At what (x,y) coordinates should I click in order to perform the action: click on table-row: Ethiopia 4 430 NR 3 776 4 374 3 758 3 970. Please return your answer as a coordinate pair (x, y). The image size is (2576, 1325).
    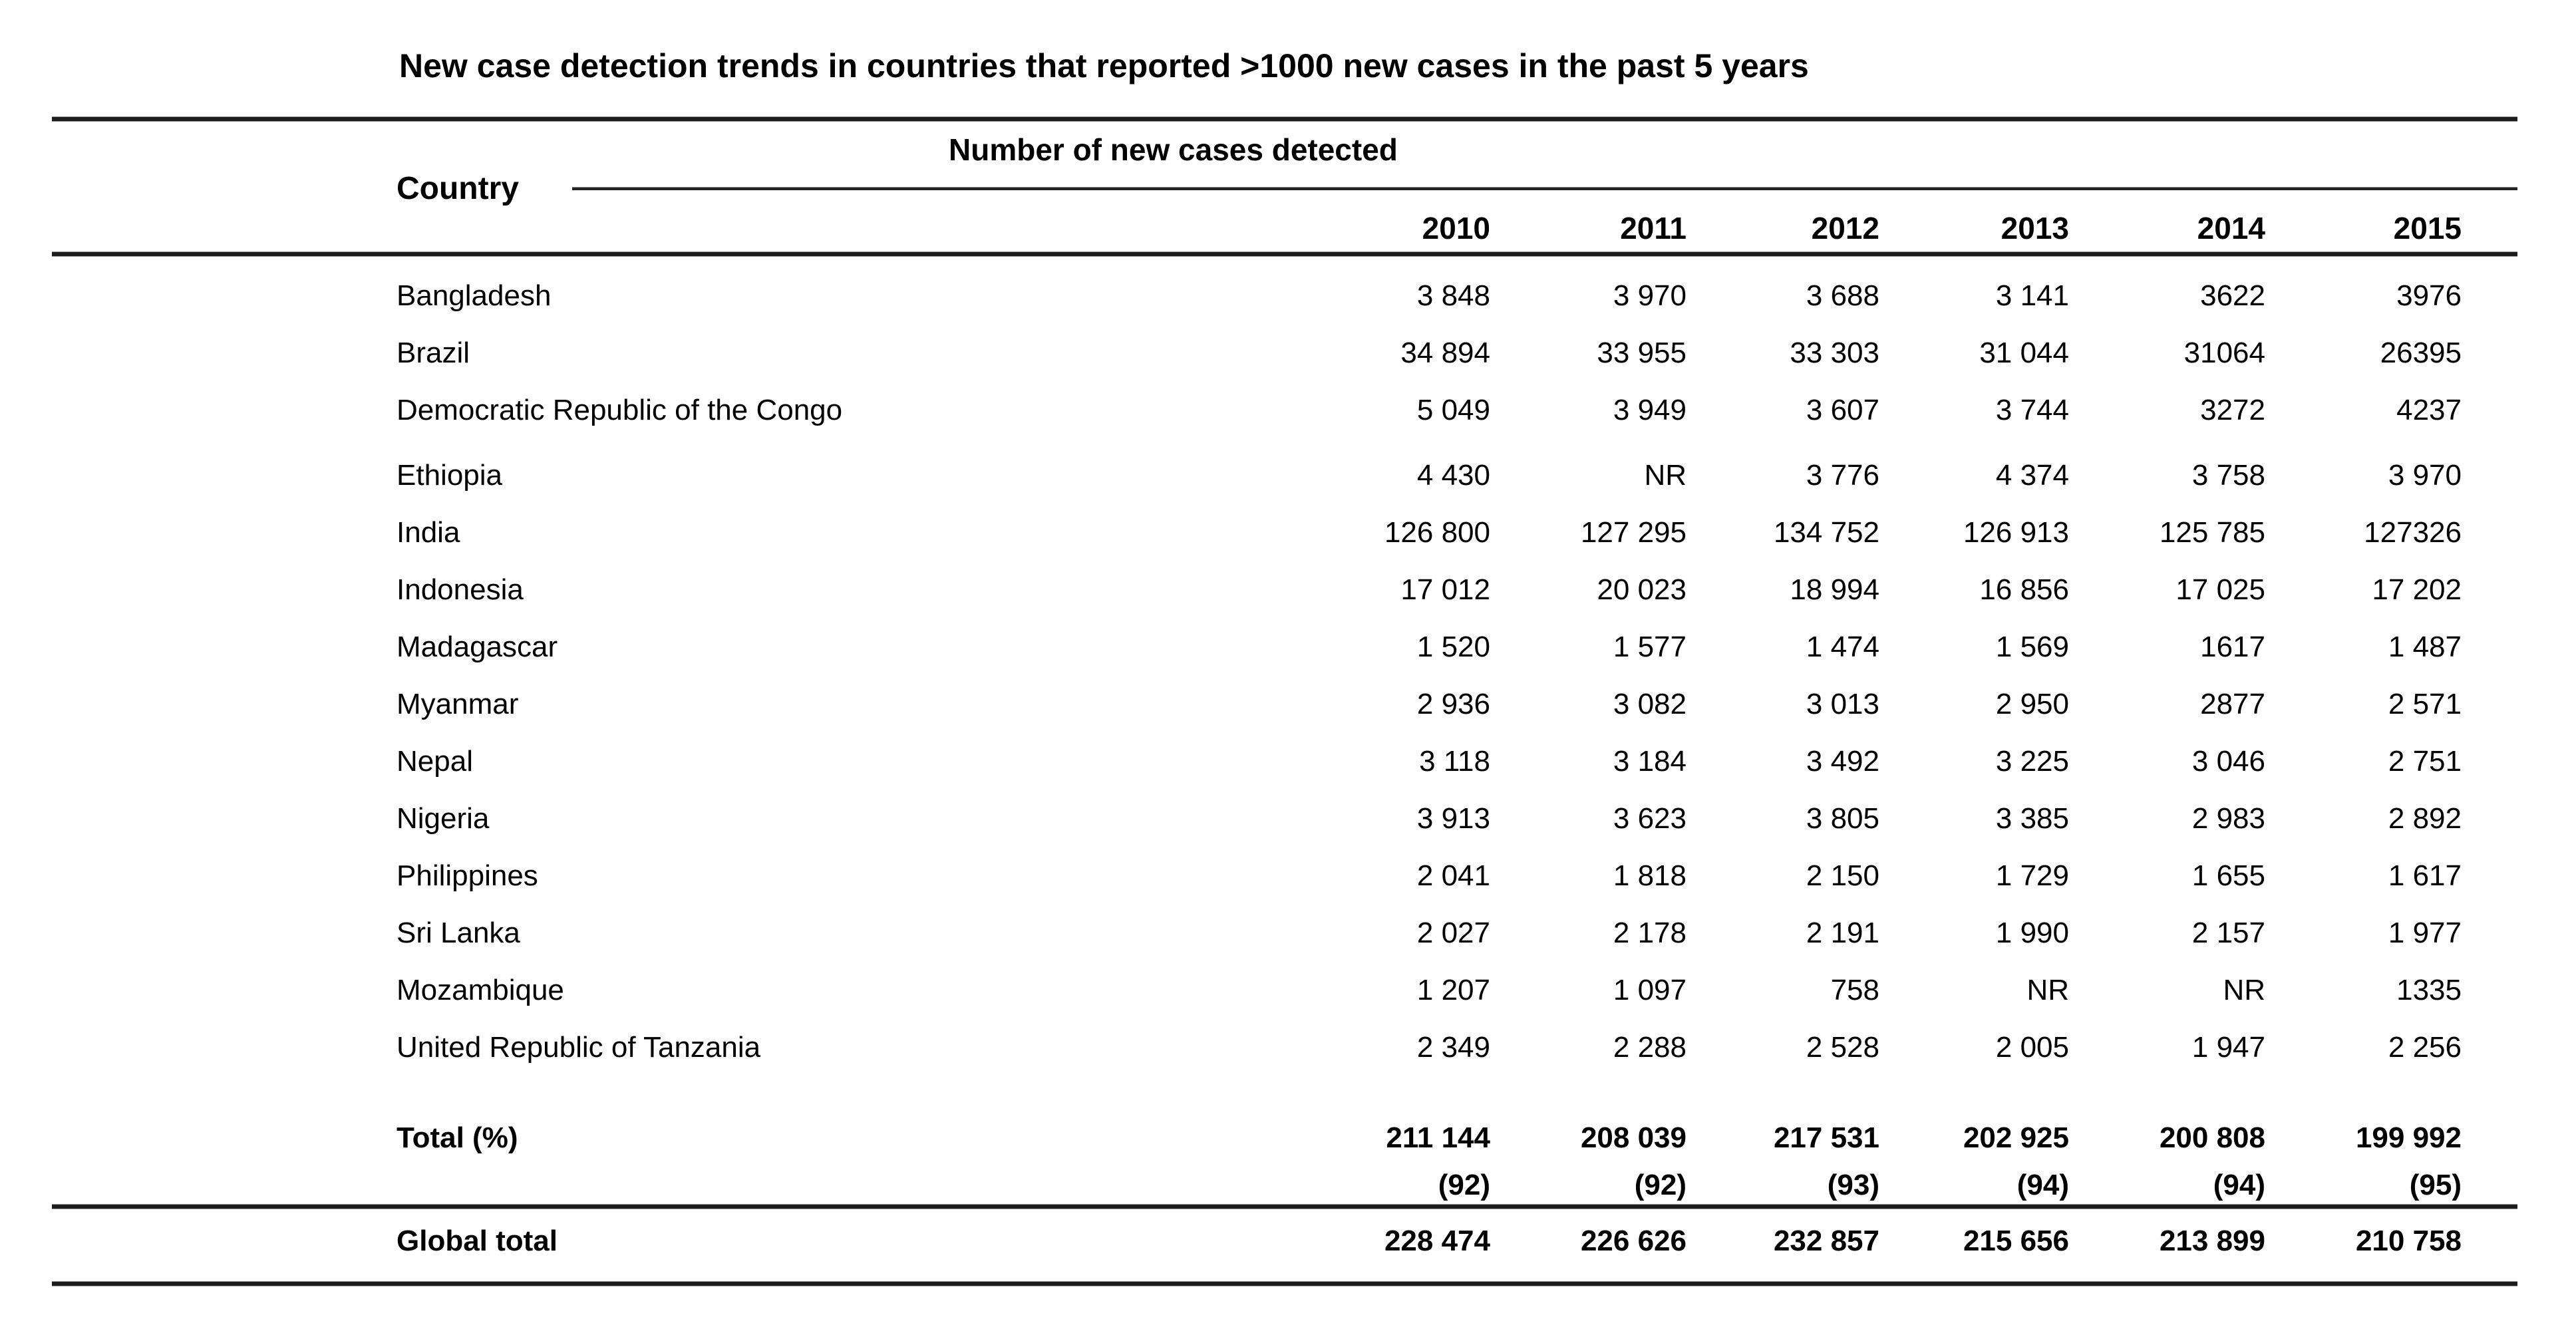
    Looking at the image, I should click on (1284, 476).